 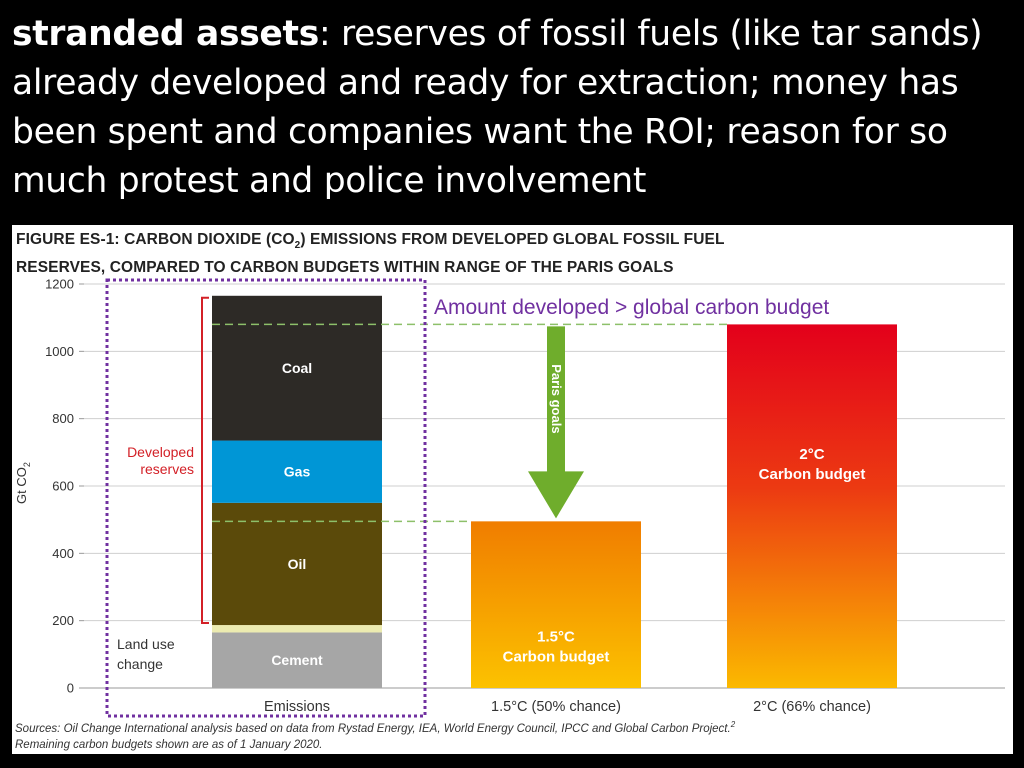 I want to click on budget-label-line2-2c: Carbon budget, so click(x=812, y=474).